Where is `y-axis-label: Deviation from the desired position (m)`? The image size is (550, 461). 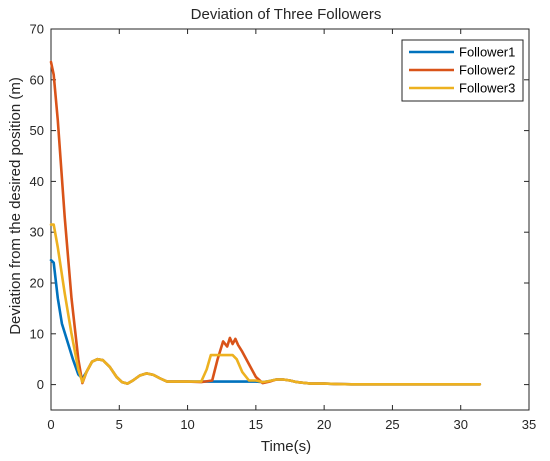 y-axis-label: Deviation from the desired position (m) is located at coordinates (15, 206).